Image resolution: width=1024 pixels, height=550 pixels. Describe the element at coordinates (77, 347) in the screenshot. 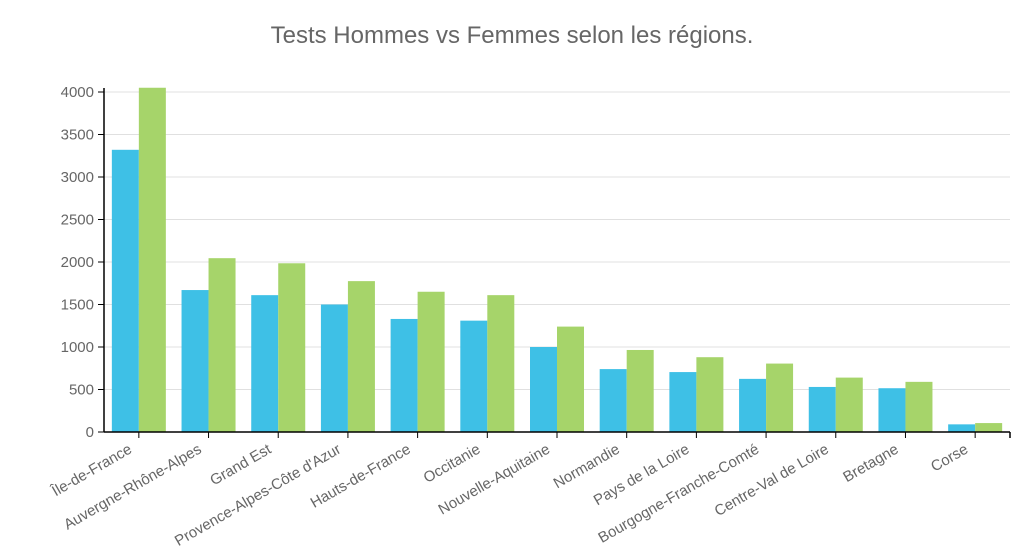

I see `y-tick-label: 1000` at that location.